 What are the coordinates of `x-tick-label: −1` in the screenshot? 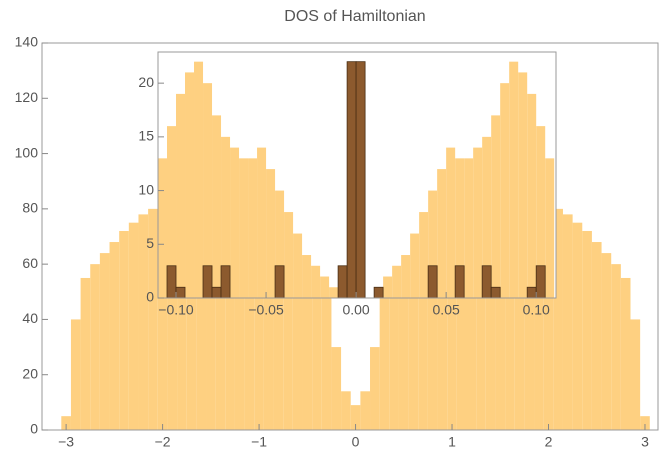 It's located at (259, 442).